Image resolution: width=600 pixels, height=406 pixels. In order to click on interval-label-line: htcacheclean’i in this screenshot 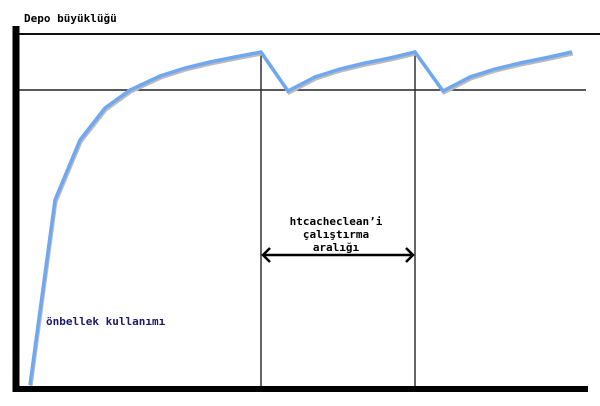, I will do `click(336, 221)`.